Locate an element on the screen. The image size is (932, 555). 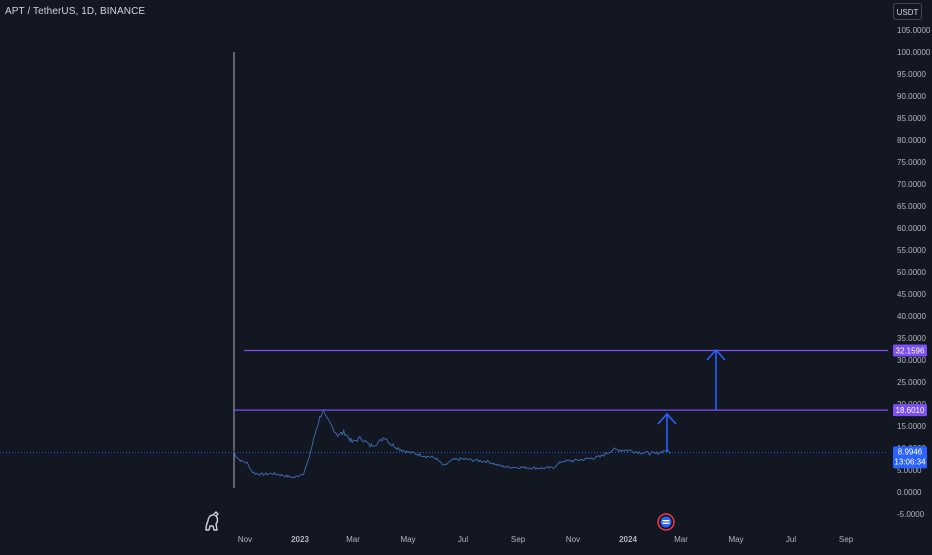
y-tick-label: 55.0000 is located at coordinates (911, 250).